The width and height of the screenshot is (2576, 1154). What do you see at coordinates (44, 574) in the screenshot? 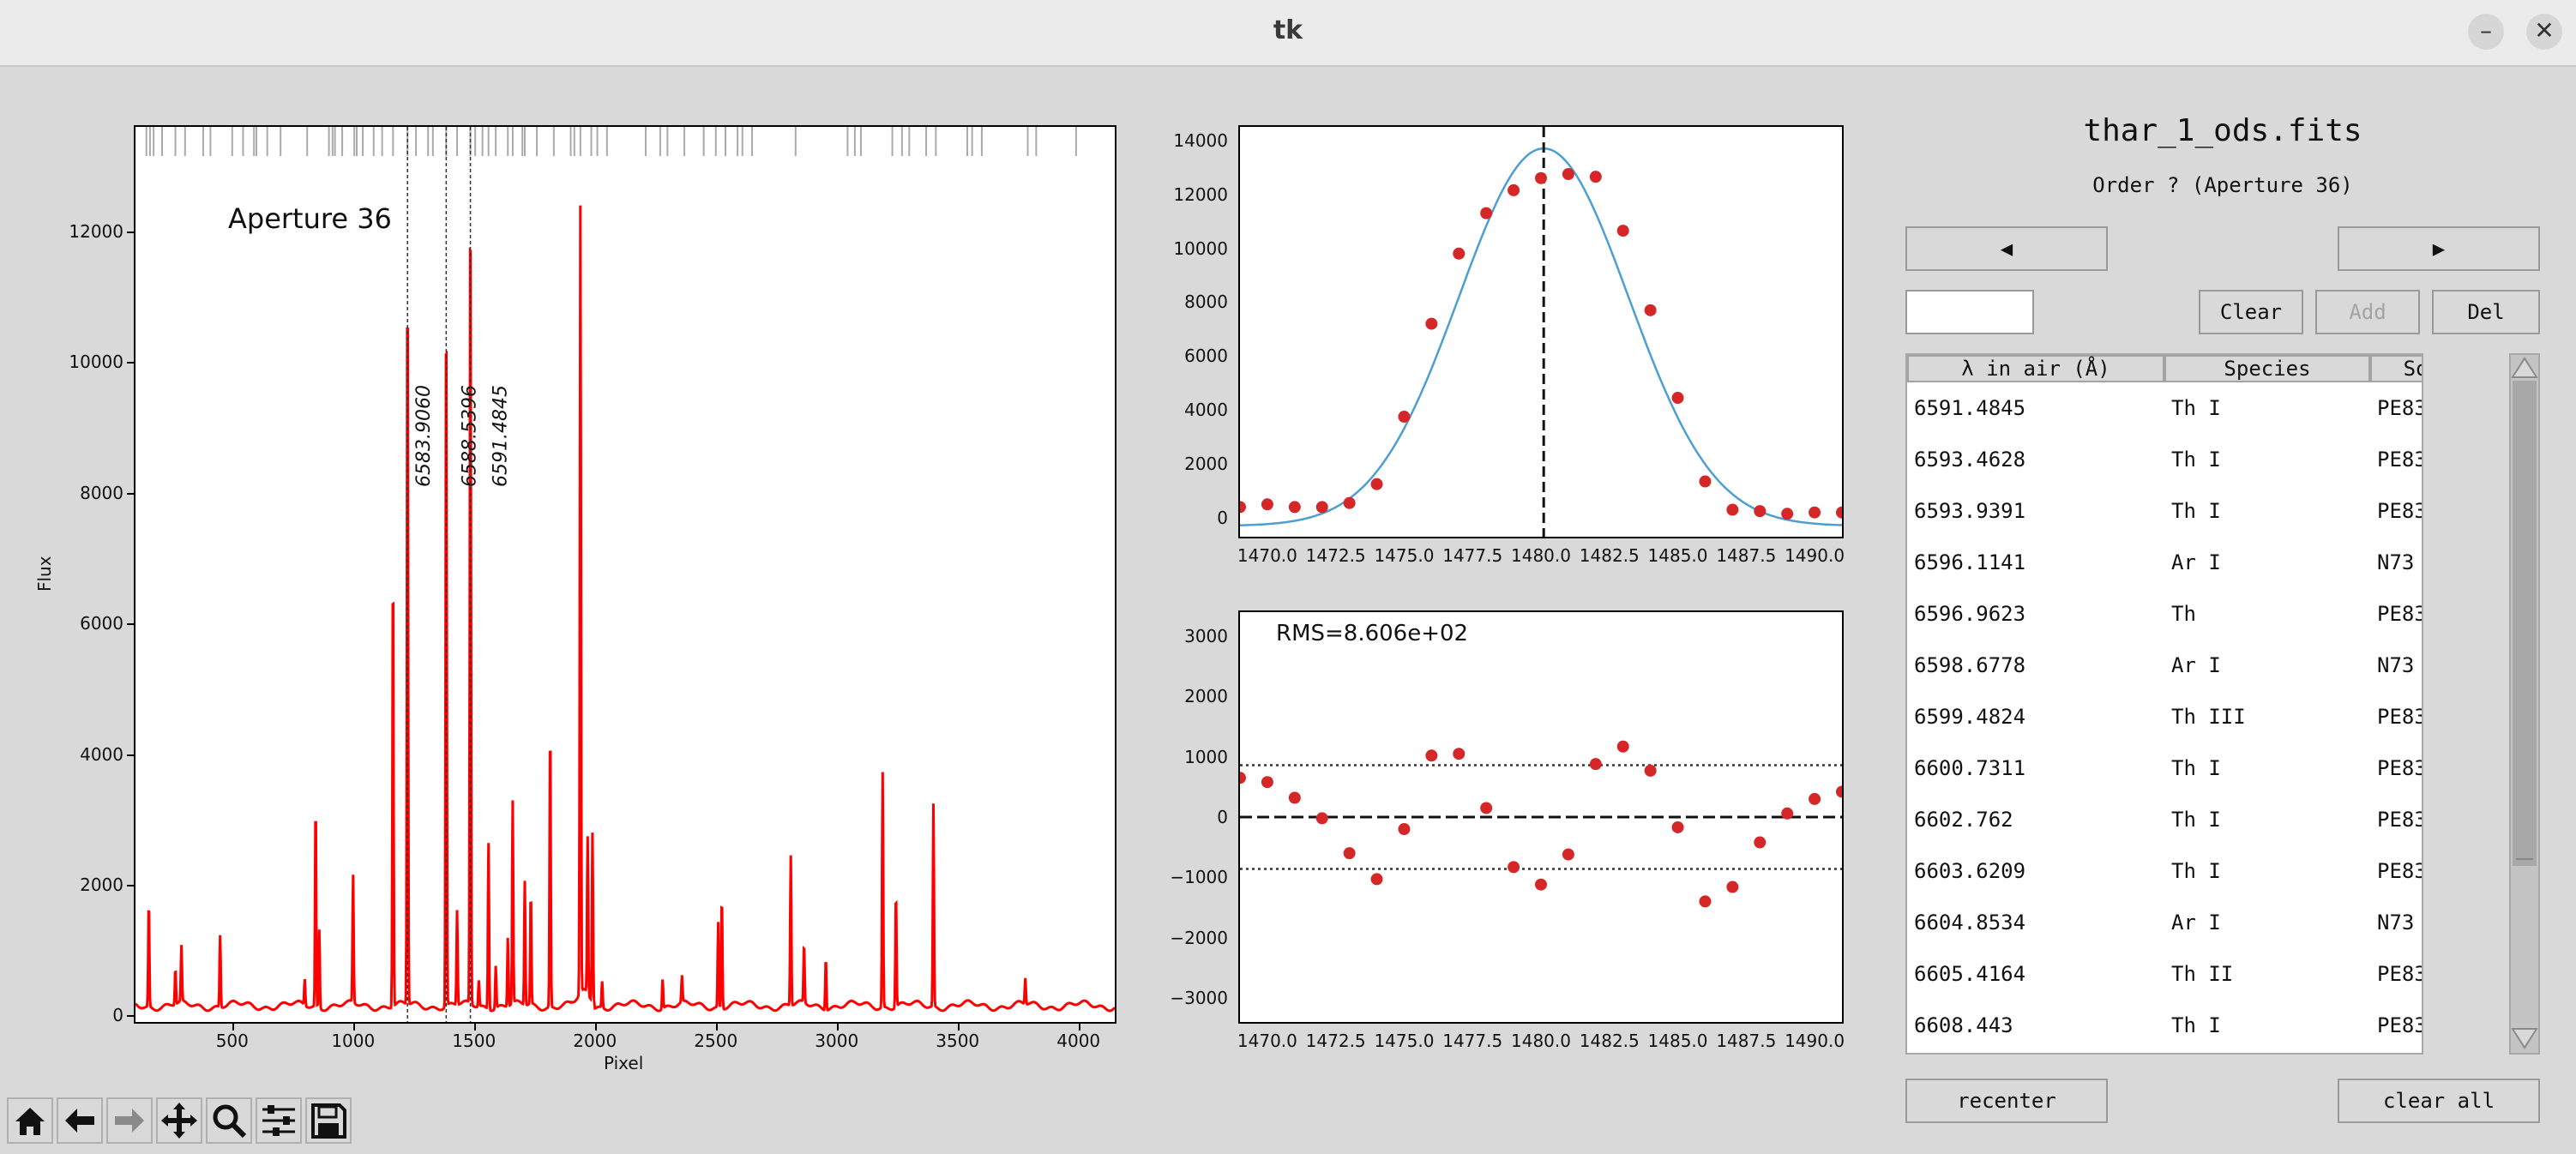
I see `spectrum-ylabel: Flux` at bounding box center [44, 574].